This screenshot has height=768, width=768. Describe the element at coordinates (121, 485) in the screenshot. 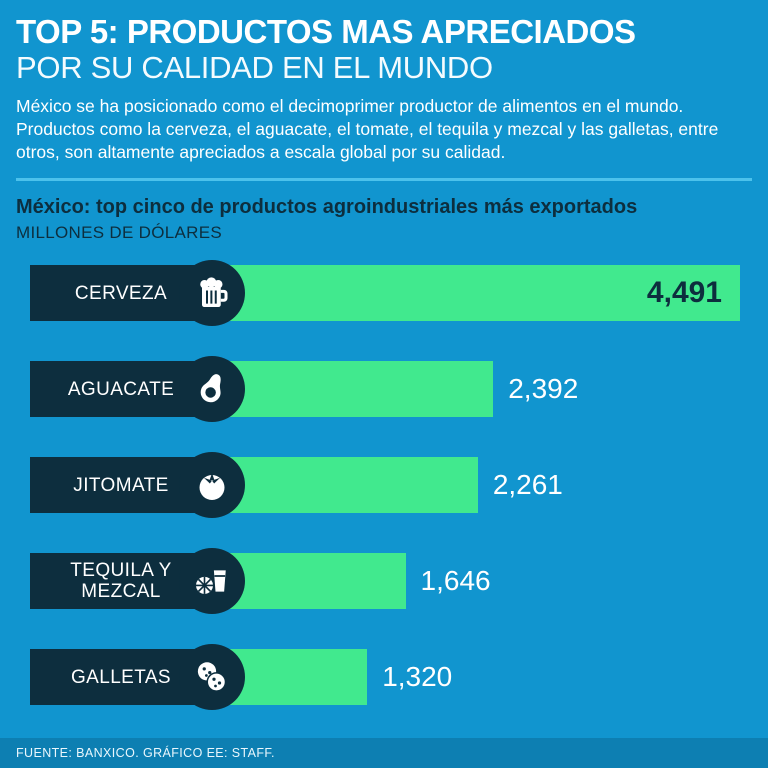

I see `category-label: JITOMATE` at that location.